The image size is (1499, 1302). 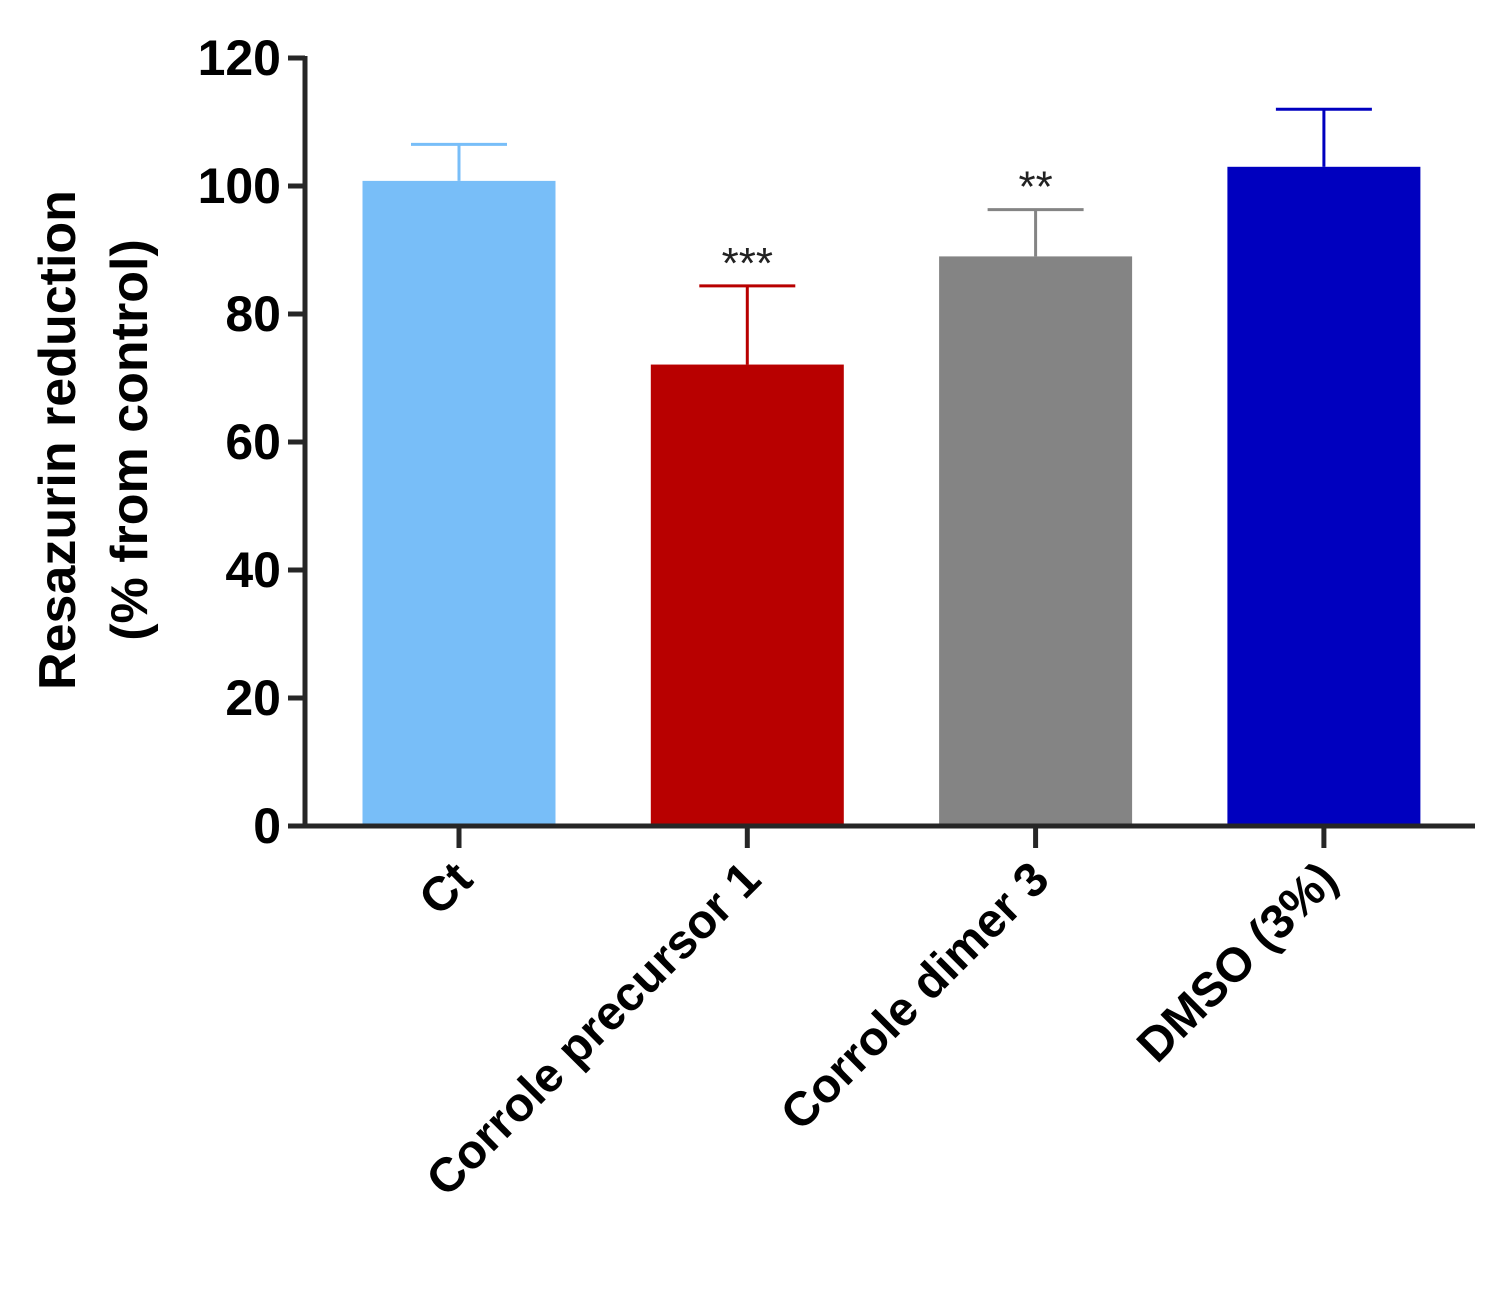 I want to click on y-tick-label-1: 20, so click(x=253, y=698).